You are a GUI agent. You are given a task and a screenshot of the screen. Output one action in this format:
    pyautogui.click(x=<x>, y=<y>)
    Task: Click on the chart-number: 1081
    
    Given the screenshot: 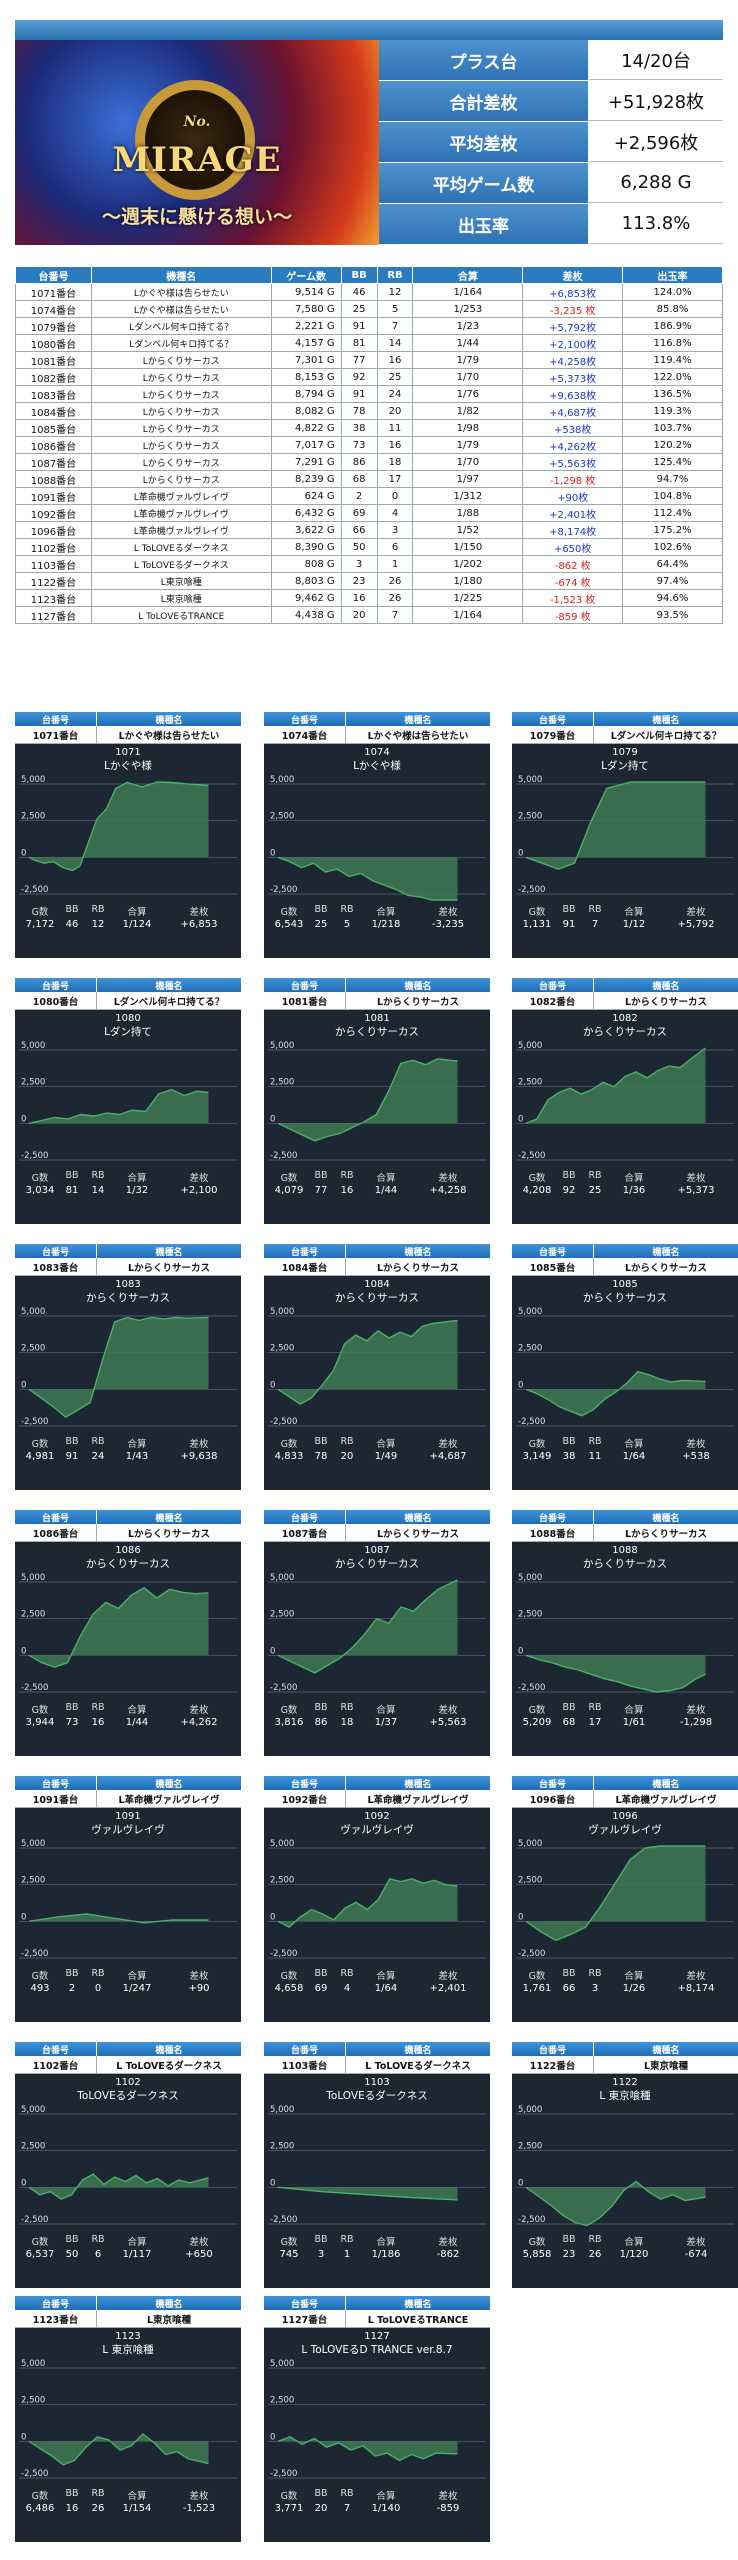 What is the action you would take?
    pyautogui.click(x=377, y=1018)
    